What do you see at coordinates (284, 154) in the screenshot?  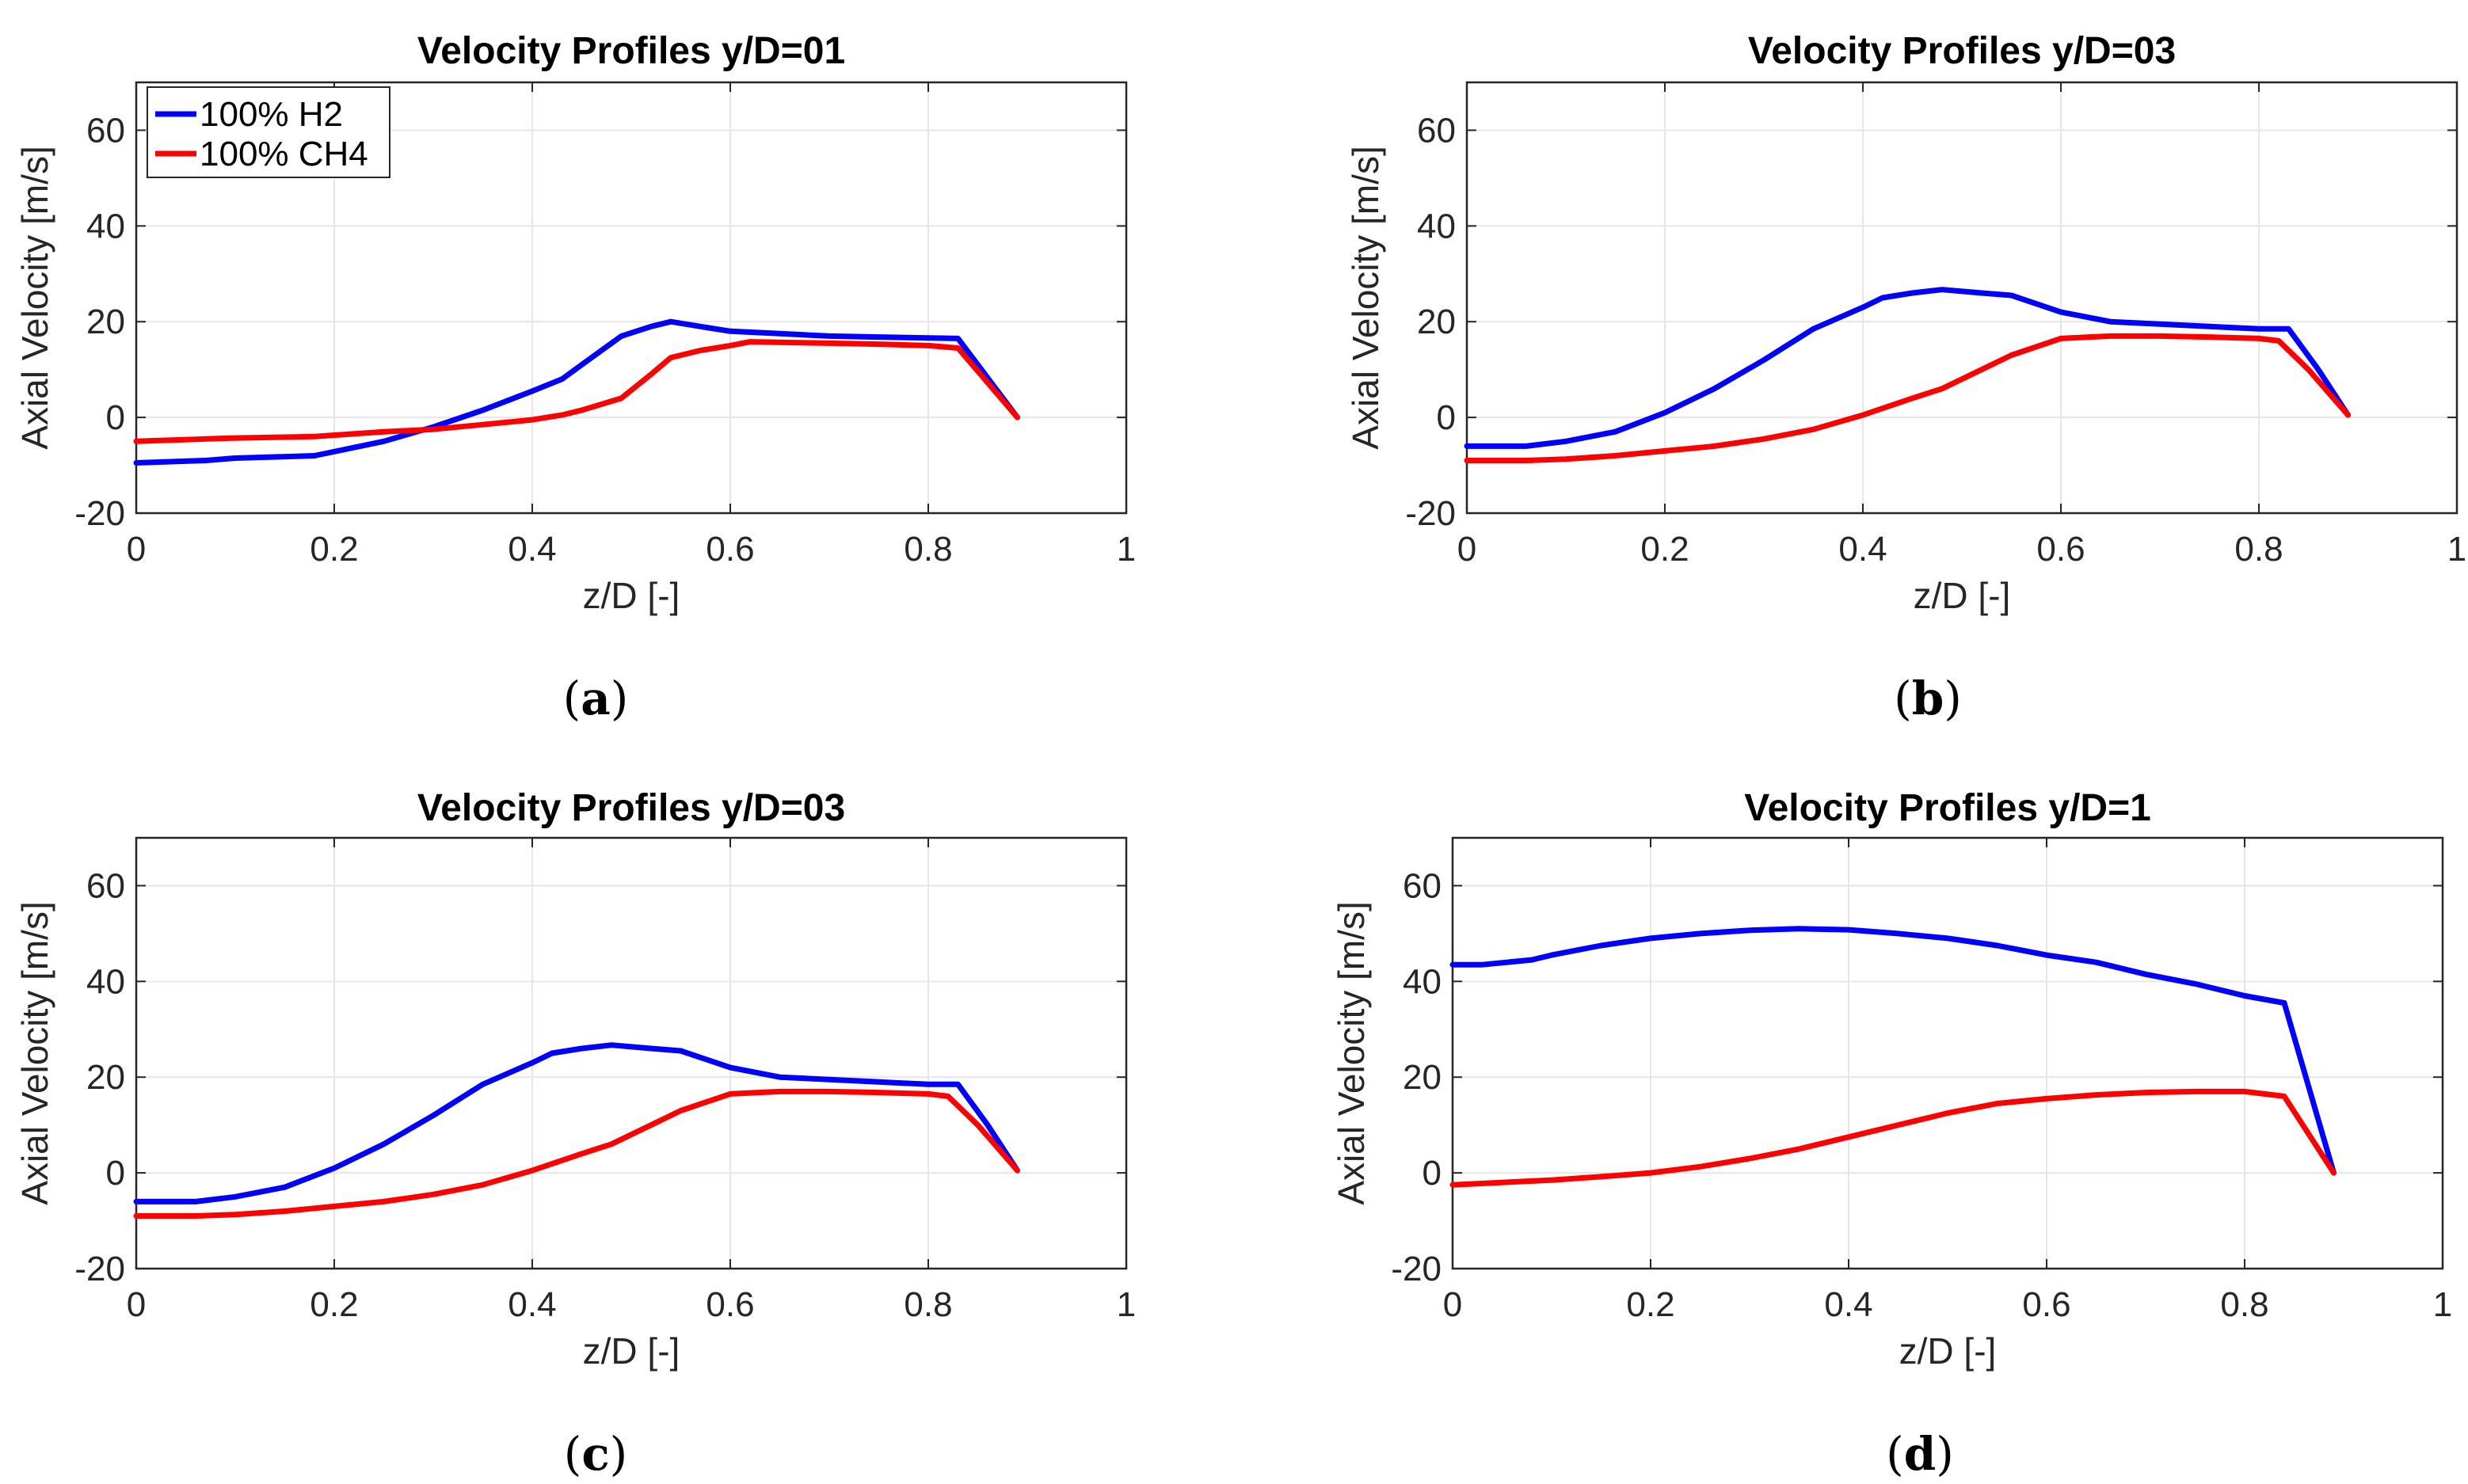 I see `legend-label: 100% CH4` at bounding box center [284, 154].